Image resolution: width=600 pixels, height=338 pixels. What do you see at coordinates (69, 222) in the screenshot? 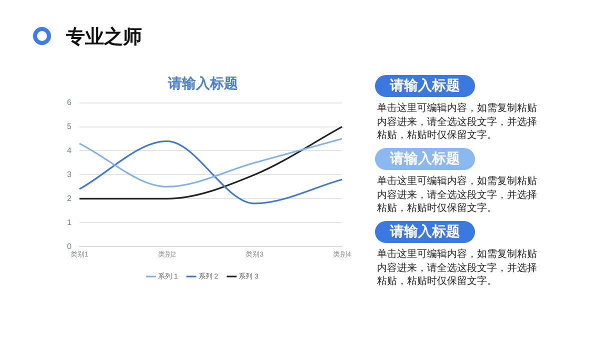
I see `y-tick-label: 1` at bounding box center [69, 222].